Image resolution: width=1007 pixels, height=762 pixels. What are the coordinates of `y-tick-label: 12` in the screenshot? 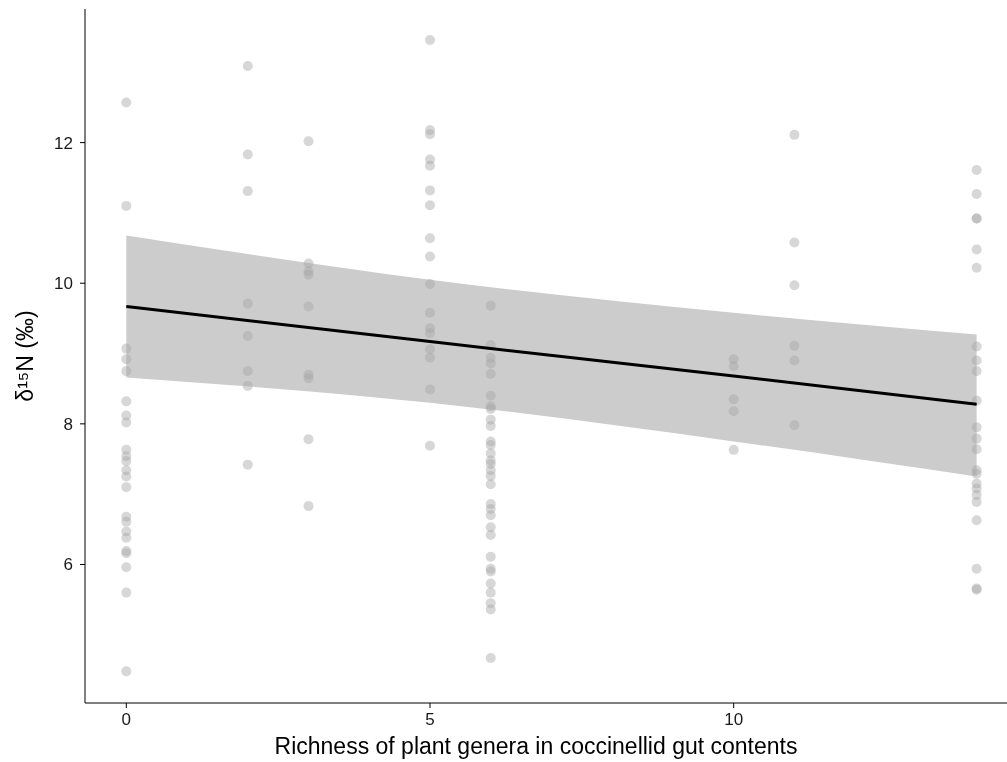 It's located at (63, 143).